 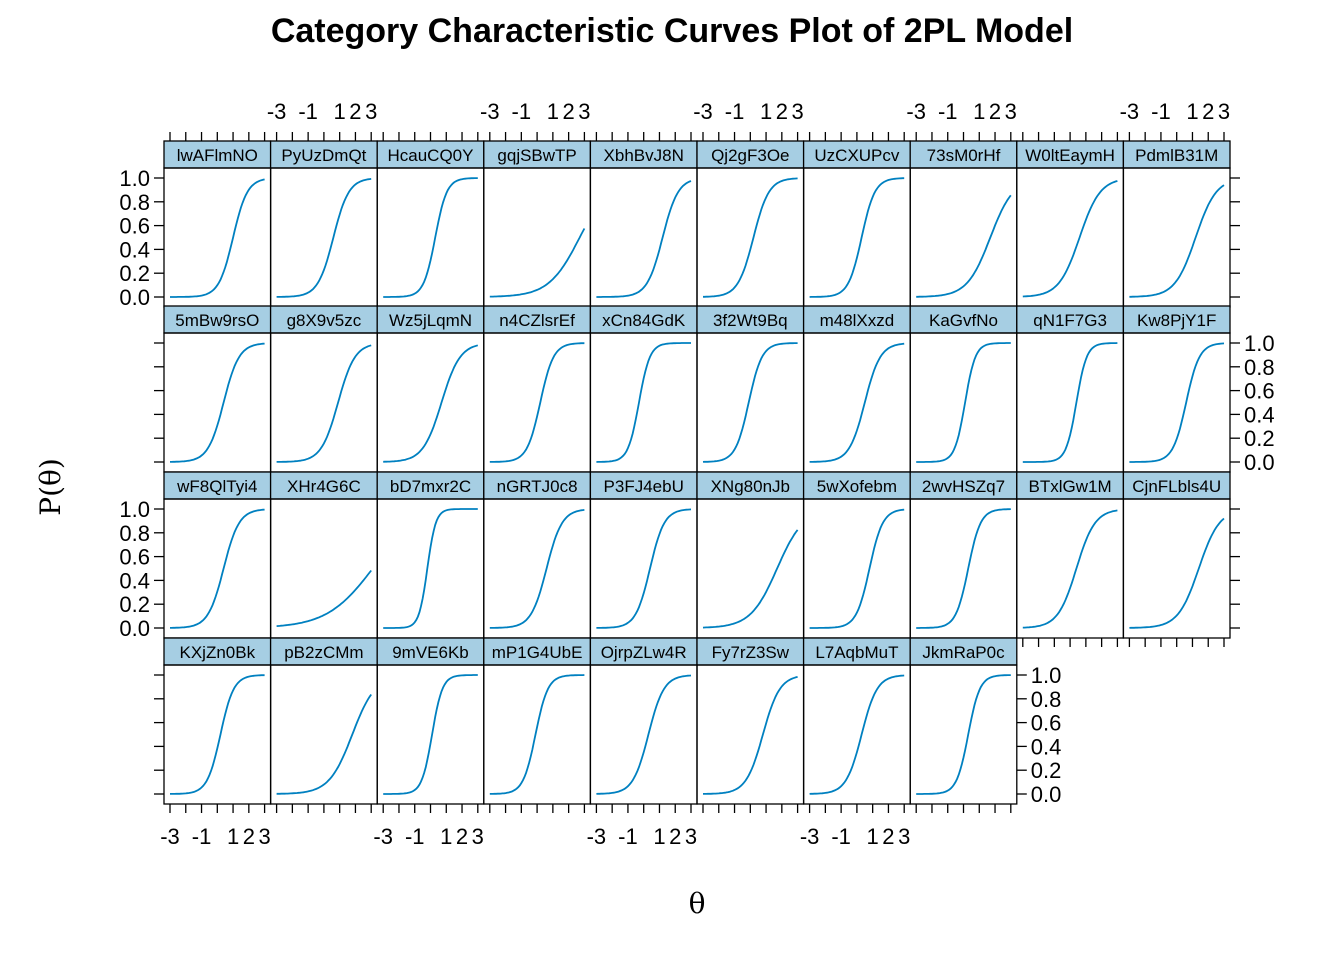 I want to click on panel-strip-label: OjrpZLw4R, so click(x=644, y=652).